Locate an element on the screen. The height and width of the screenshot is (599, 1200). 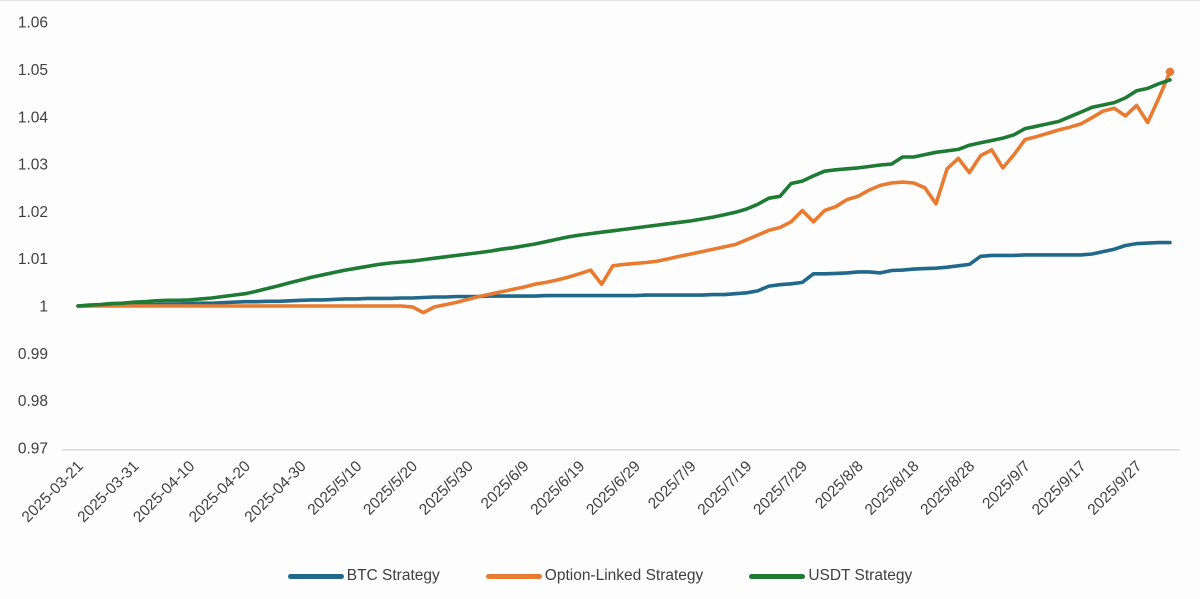
y-axis-tick-label: 1.02 is located at coordinates (33, 212).